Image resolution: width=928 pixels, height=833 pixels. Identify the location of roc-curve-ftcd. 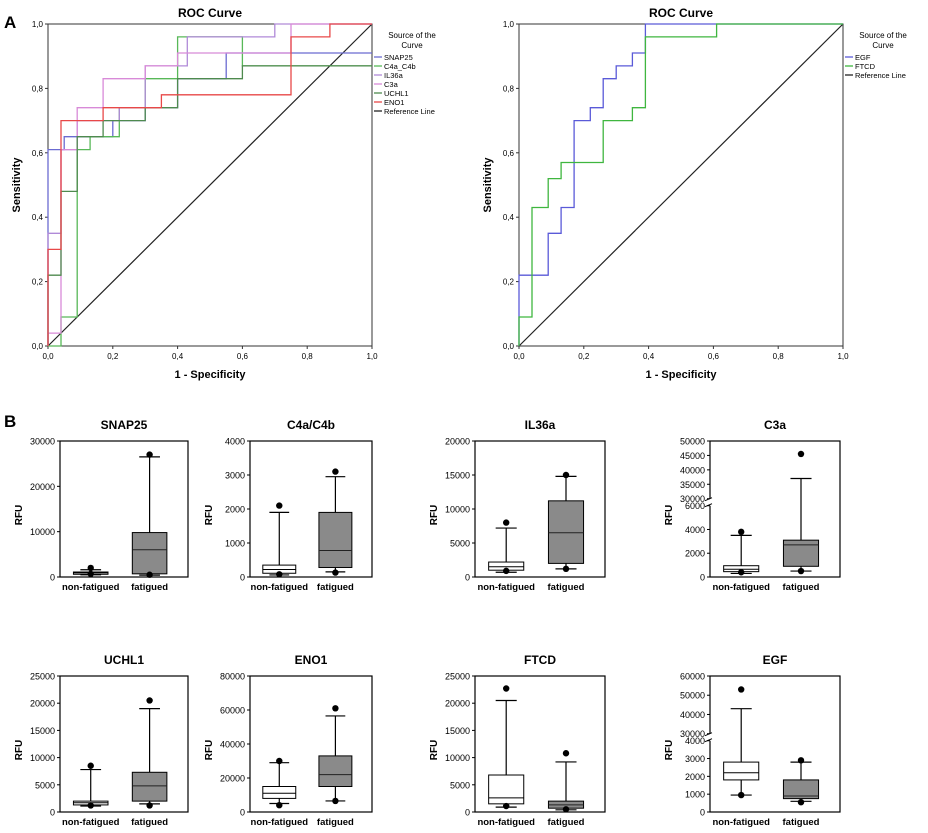
(680, 184).